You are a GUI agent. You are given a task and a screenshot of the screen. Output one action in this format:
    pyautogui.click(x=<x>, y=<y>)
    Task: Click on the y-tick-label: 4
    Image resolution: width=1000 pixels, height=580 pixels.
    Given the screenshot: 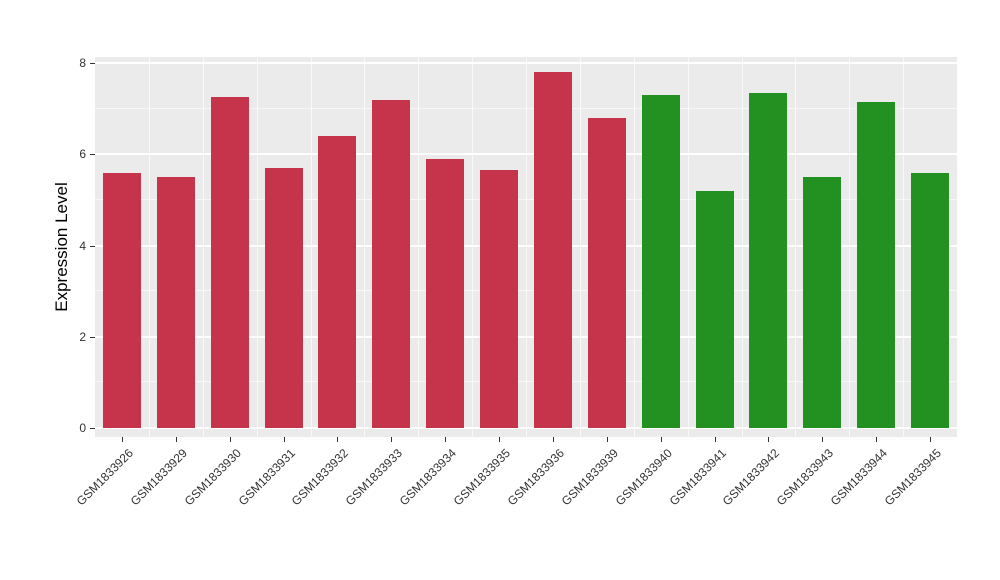 What is the action you would take?
    pyautogui.click(x=82, y=245)
    